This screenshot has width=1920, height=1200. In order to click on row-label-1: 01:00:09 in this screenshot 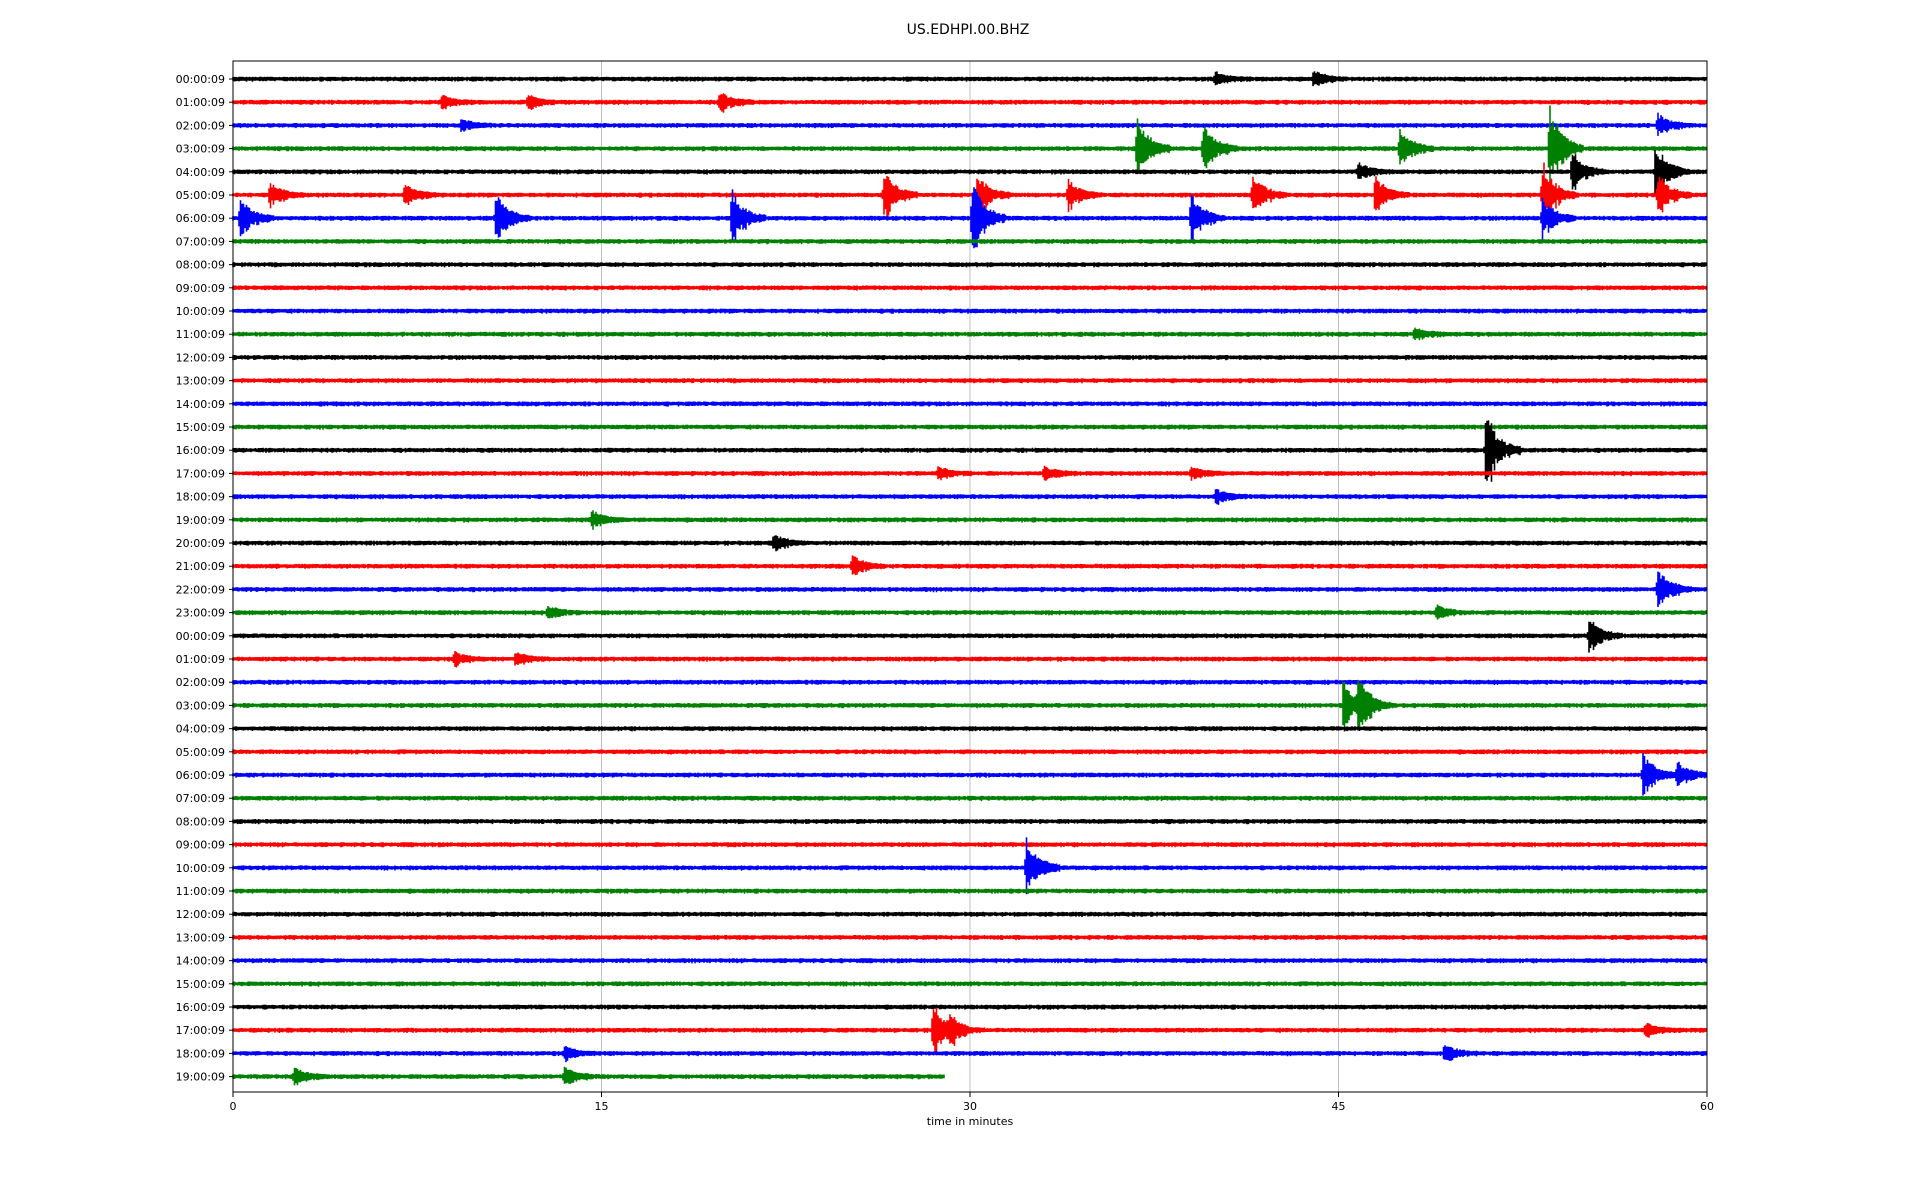, I will do `click(200, 102)`.